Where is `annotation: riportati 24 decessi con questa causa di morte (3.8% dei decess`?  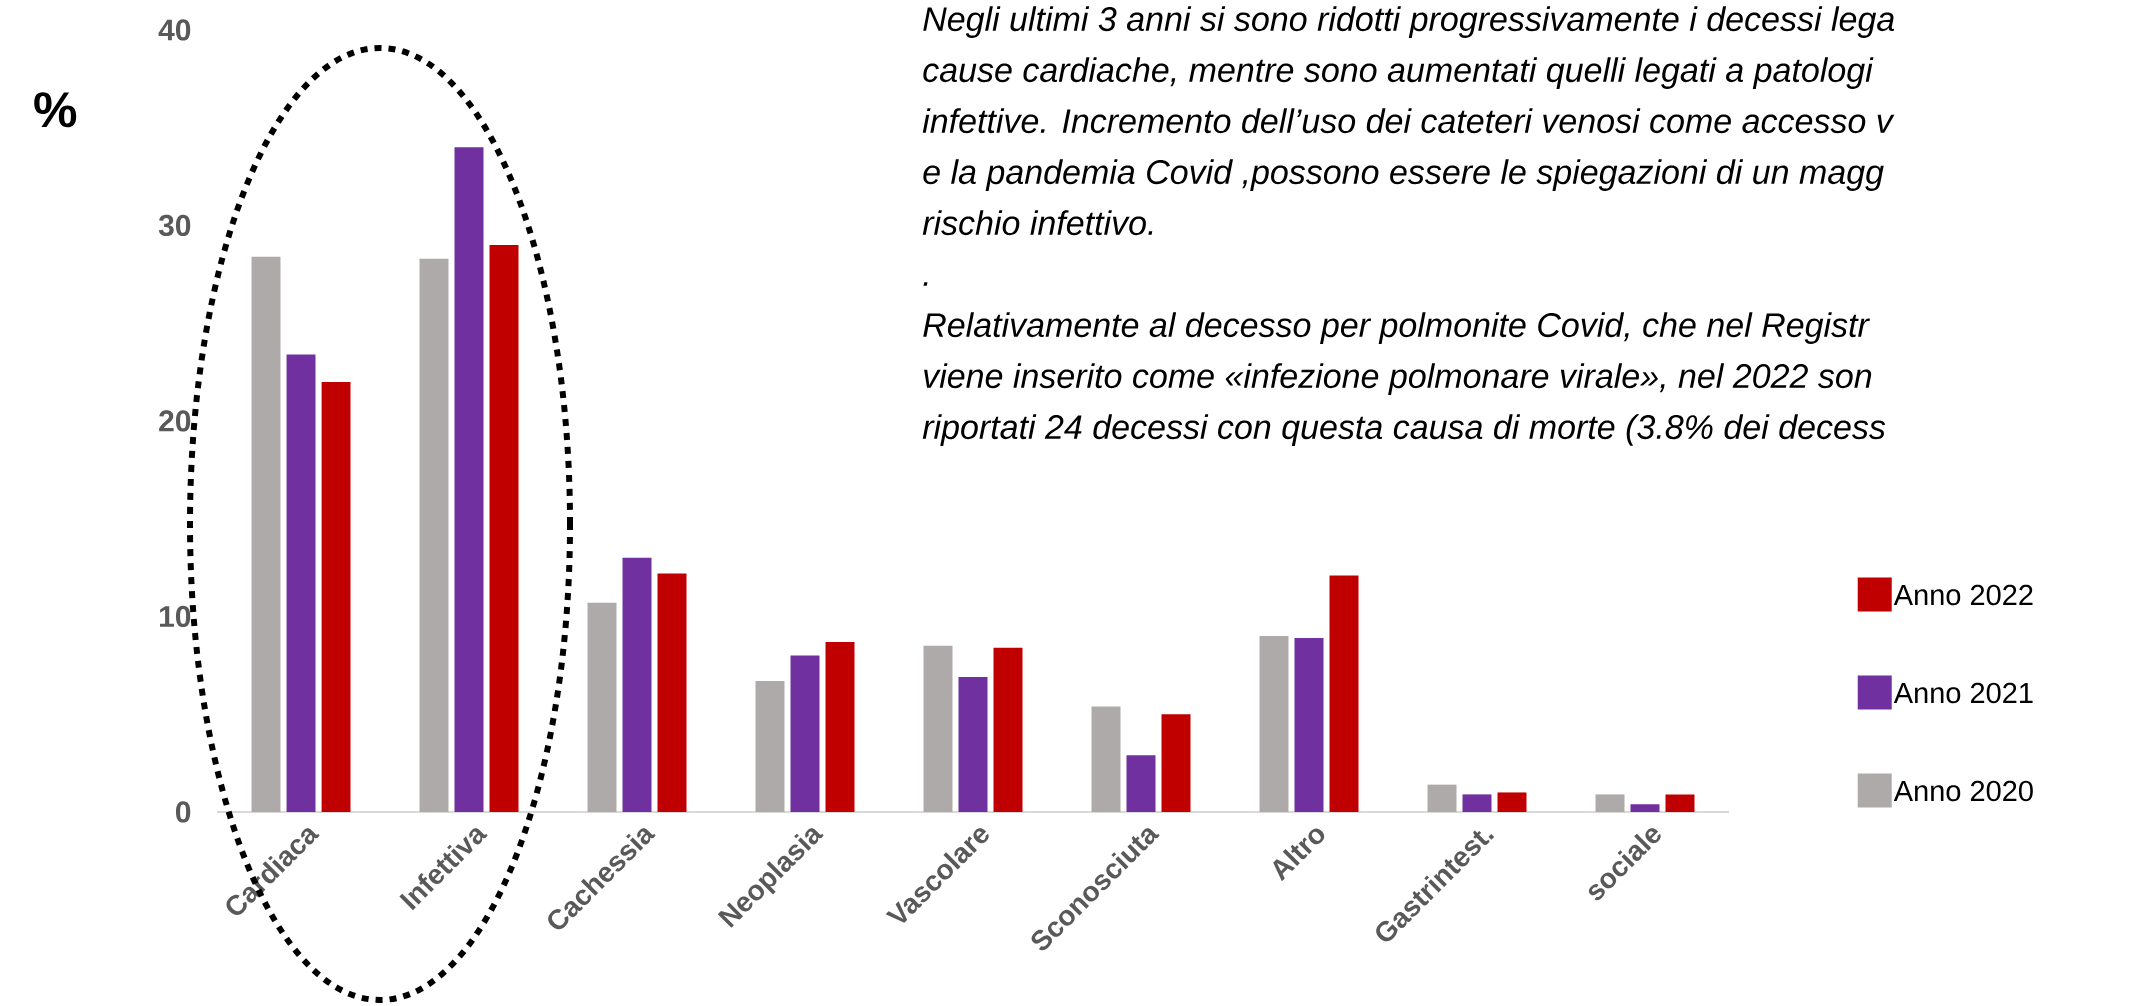 annotation: riportati 24 decessi con questa causa di morte (3.8% dei decess is located at coordinates (1404, 430).